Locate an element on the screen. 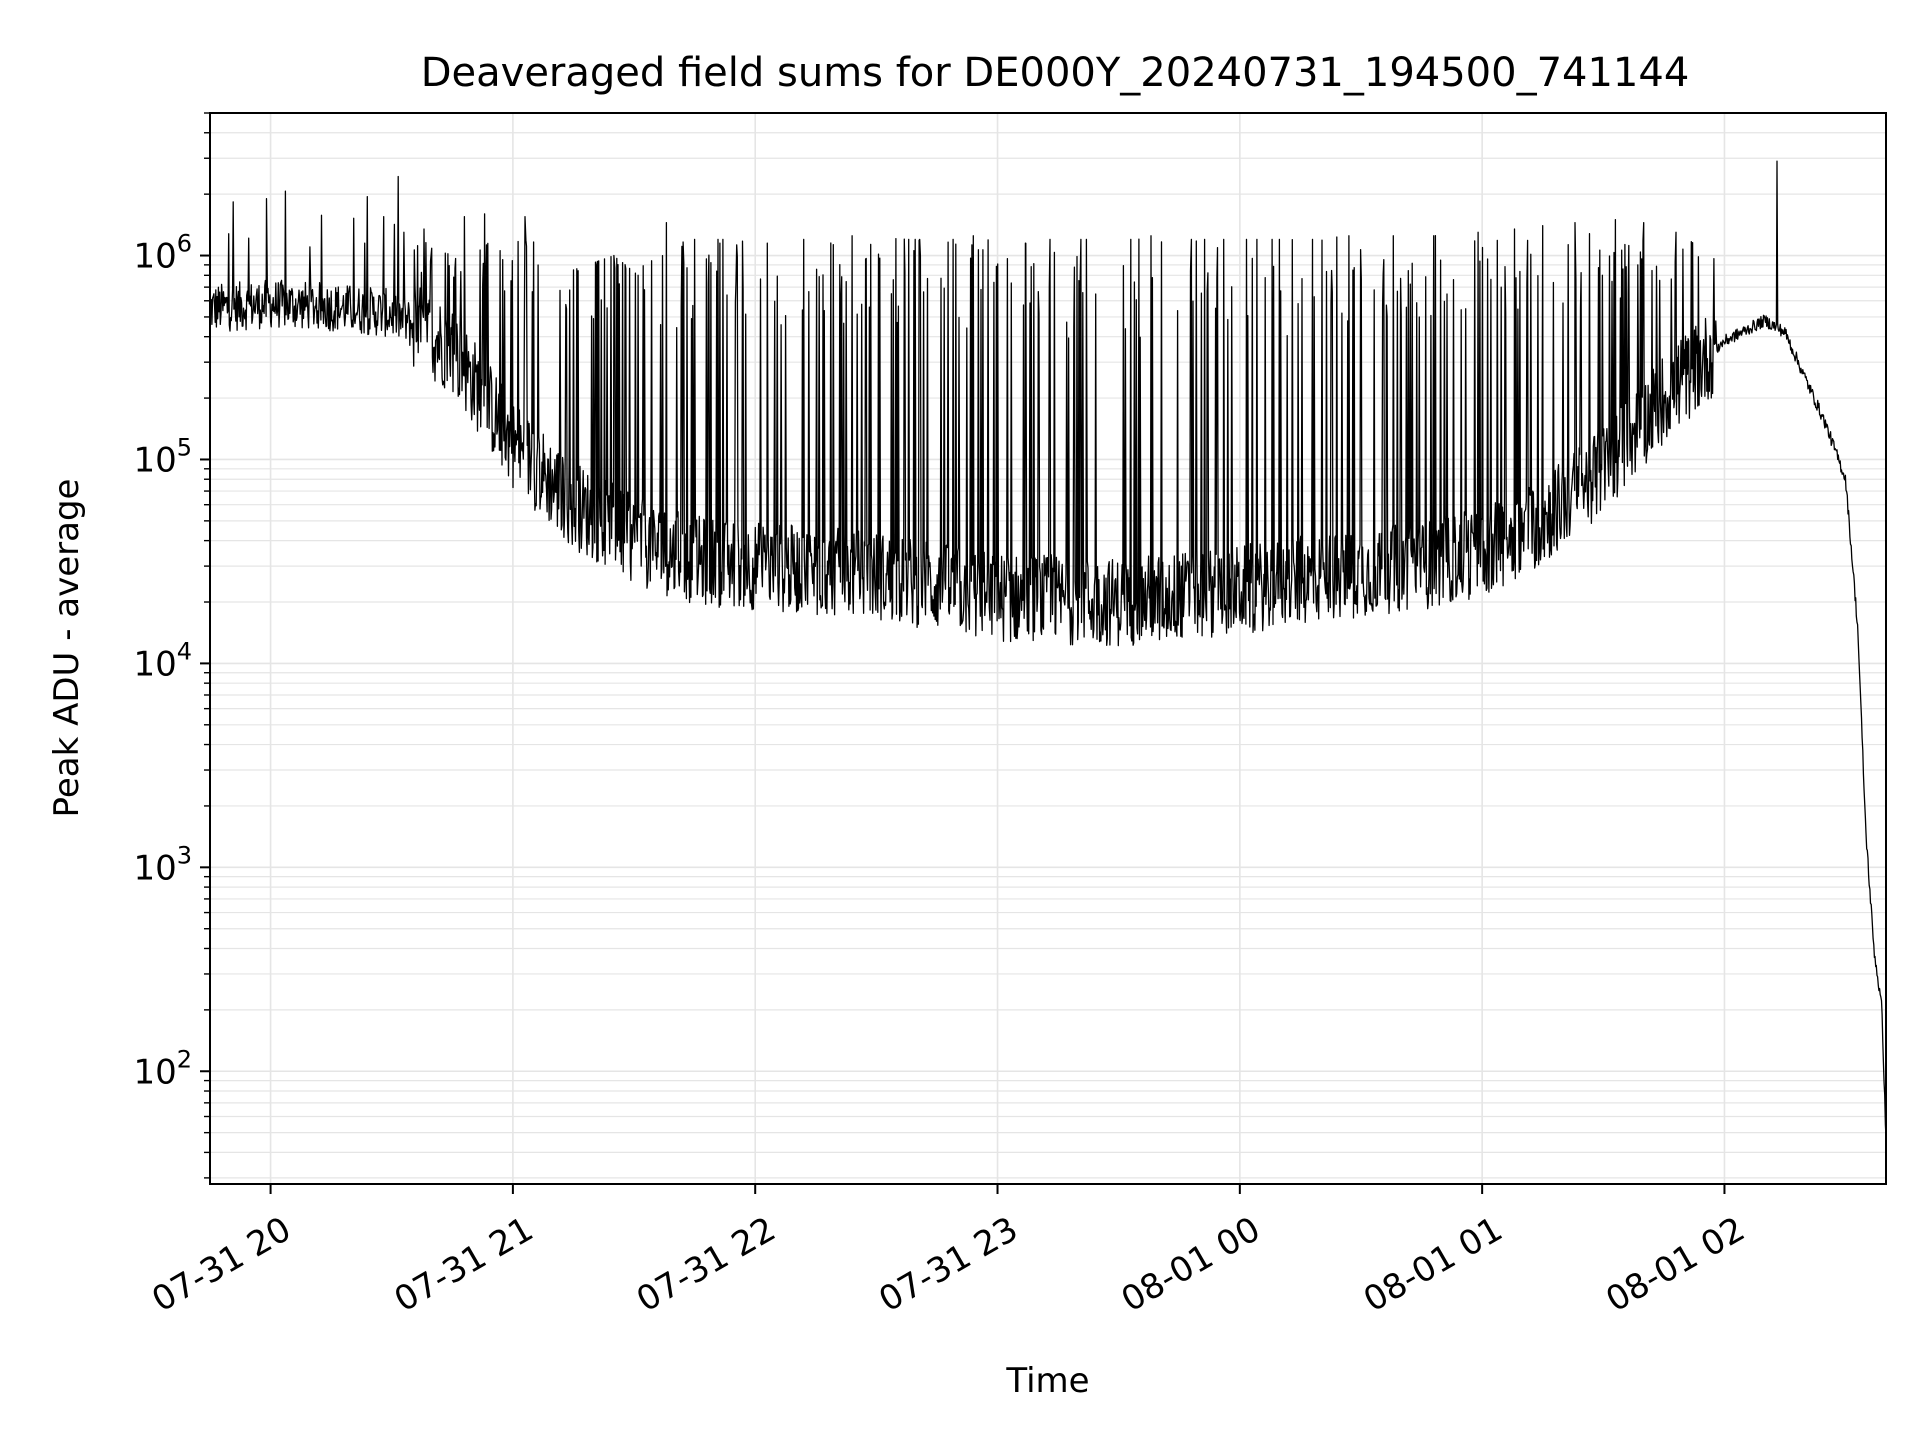  x-axis-label: Time is located at coordinates (1047, 1381).